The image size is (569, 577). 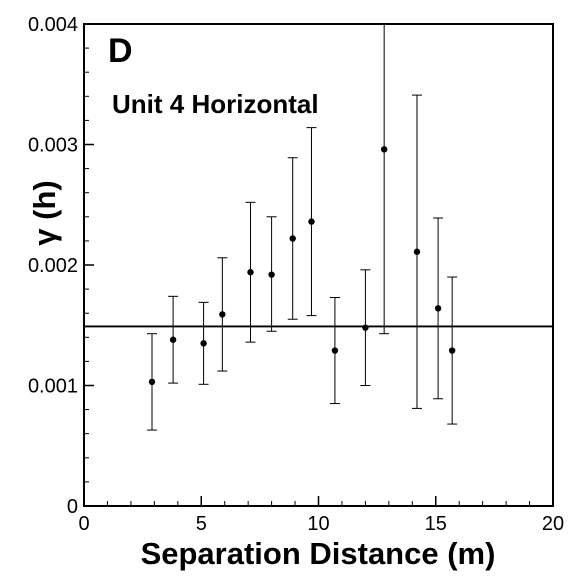 I want to click on panel-letter: D, so click(x=120, y=51).